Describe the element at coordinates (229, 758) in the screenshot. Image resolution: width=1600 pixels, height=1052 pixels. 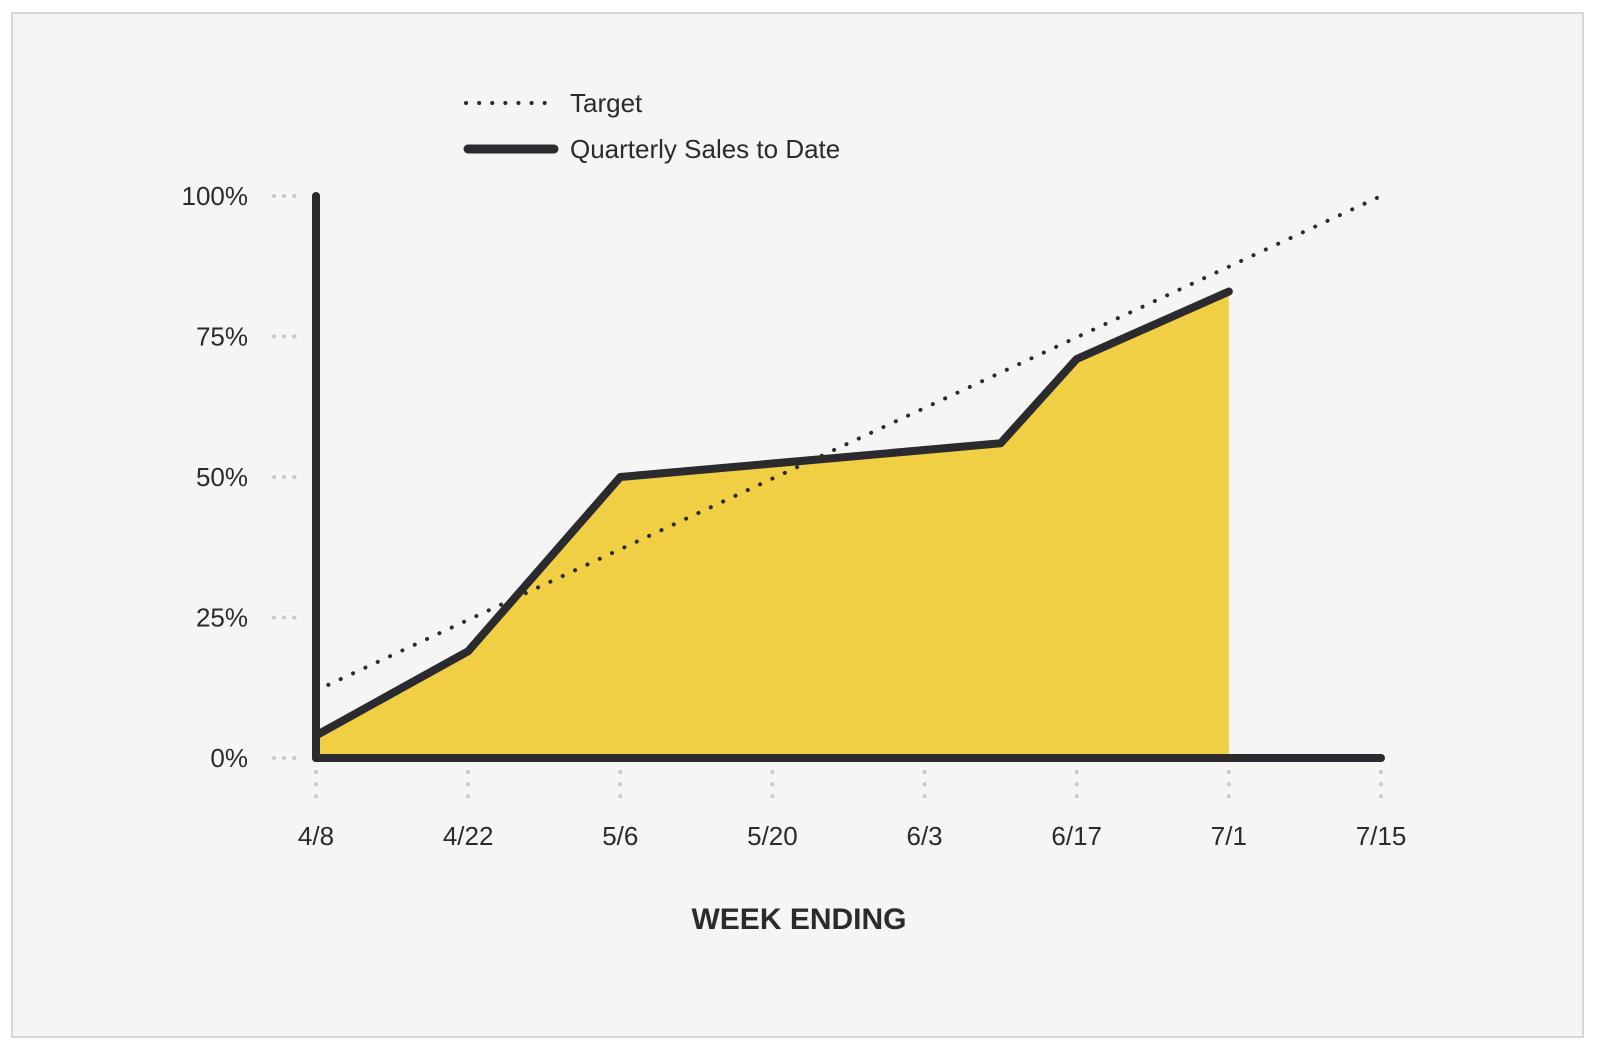
I see `y-tick-label: 0%` at that location.